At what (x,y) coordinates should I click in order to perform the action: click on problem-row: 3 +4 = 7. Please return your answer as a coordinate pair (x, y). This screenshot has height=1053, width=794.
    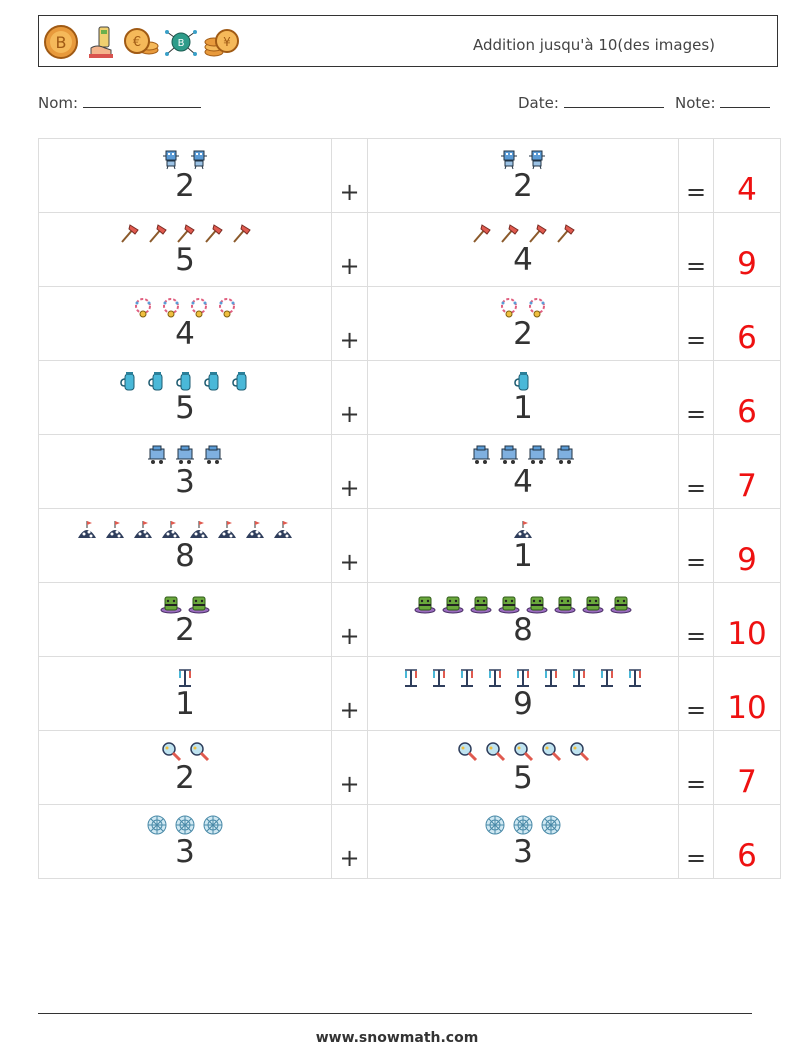
    Looking at the image, I should click on (409, 471).